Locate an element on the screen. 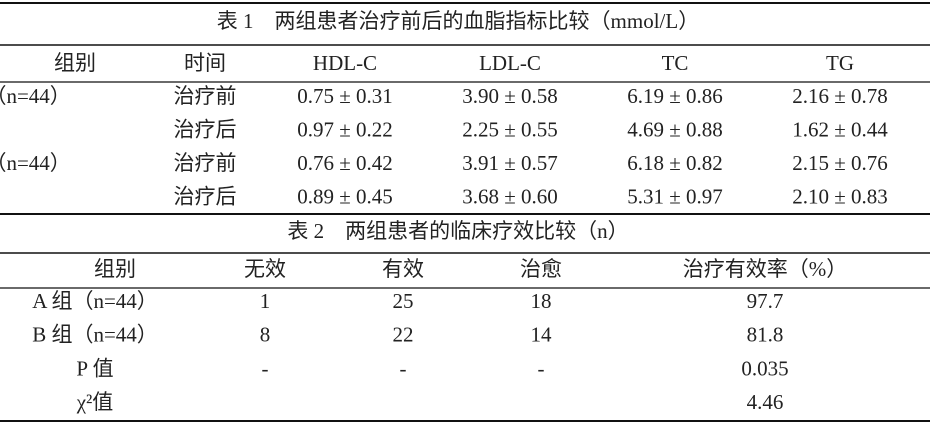 The image size is (930, 424). cell: 6.19 ± 0.86 is located at coordinates (675, 96).